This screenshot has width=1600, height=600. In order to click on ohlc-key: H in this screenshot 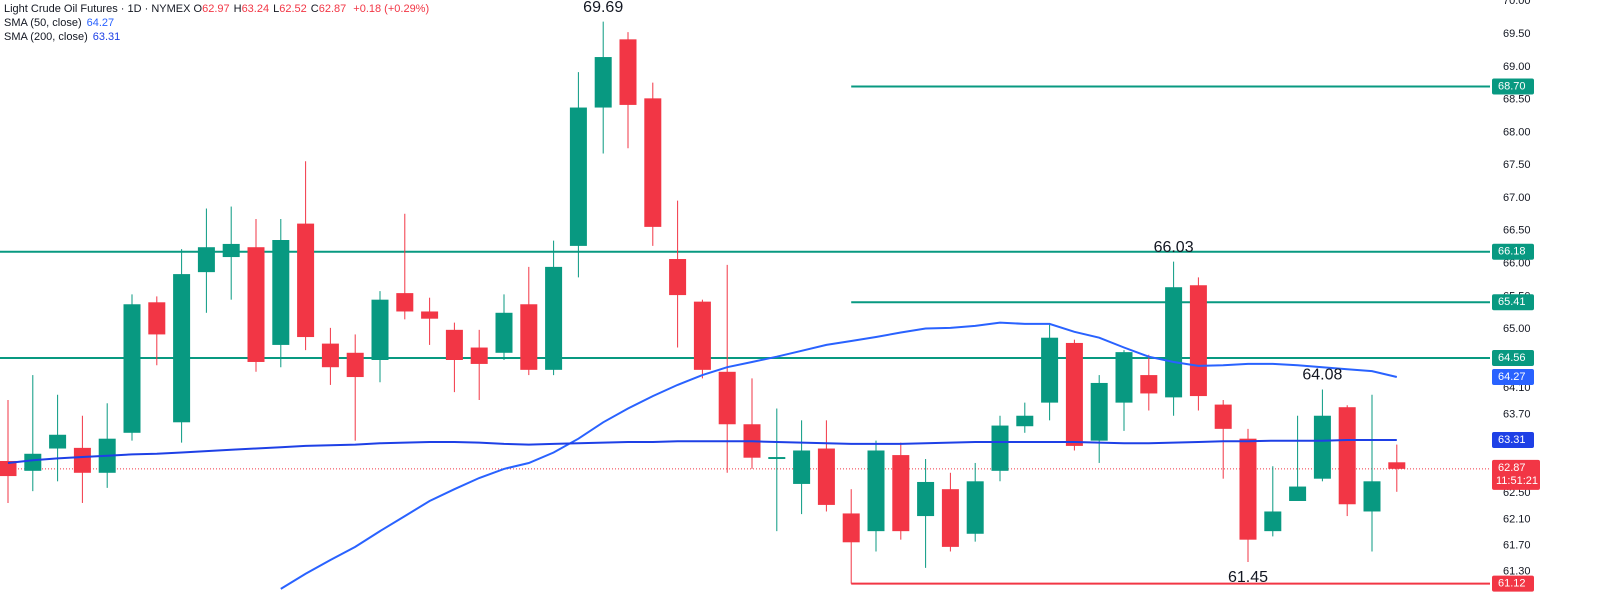, I will do `click(237, 9)`.